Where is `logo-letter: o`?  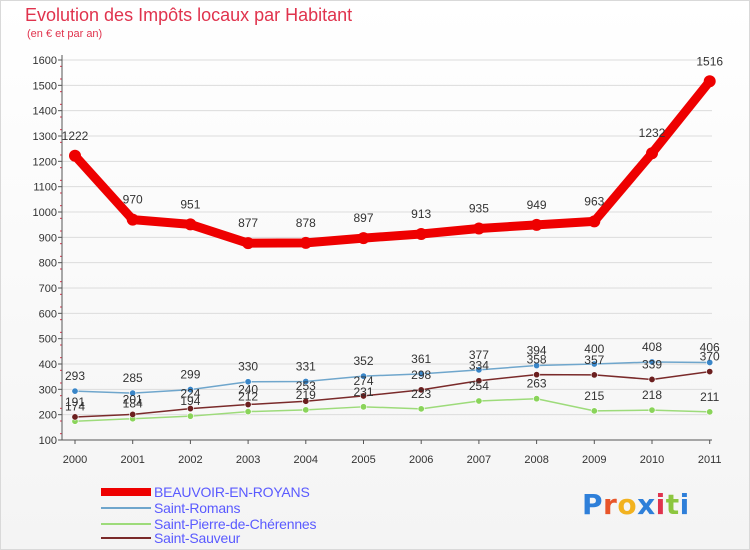 logo-letter: o is located at coordinates (627, 504).